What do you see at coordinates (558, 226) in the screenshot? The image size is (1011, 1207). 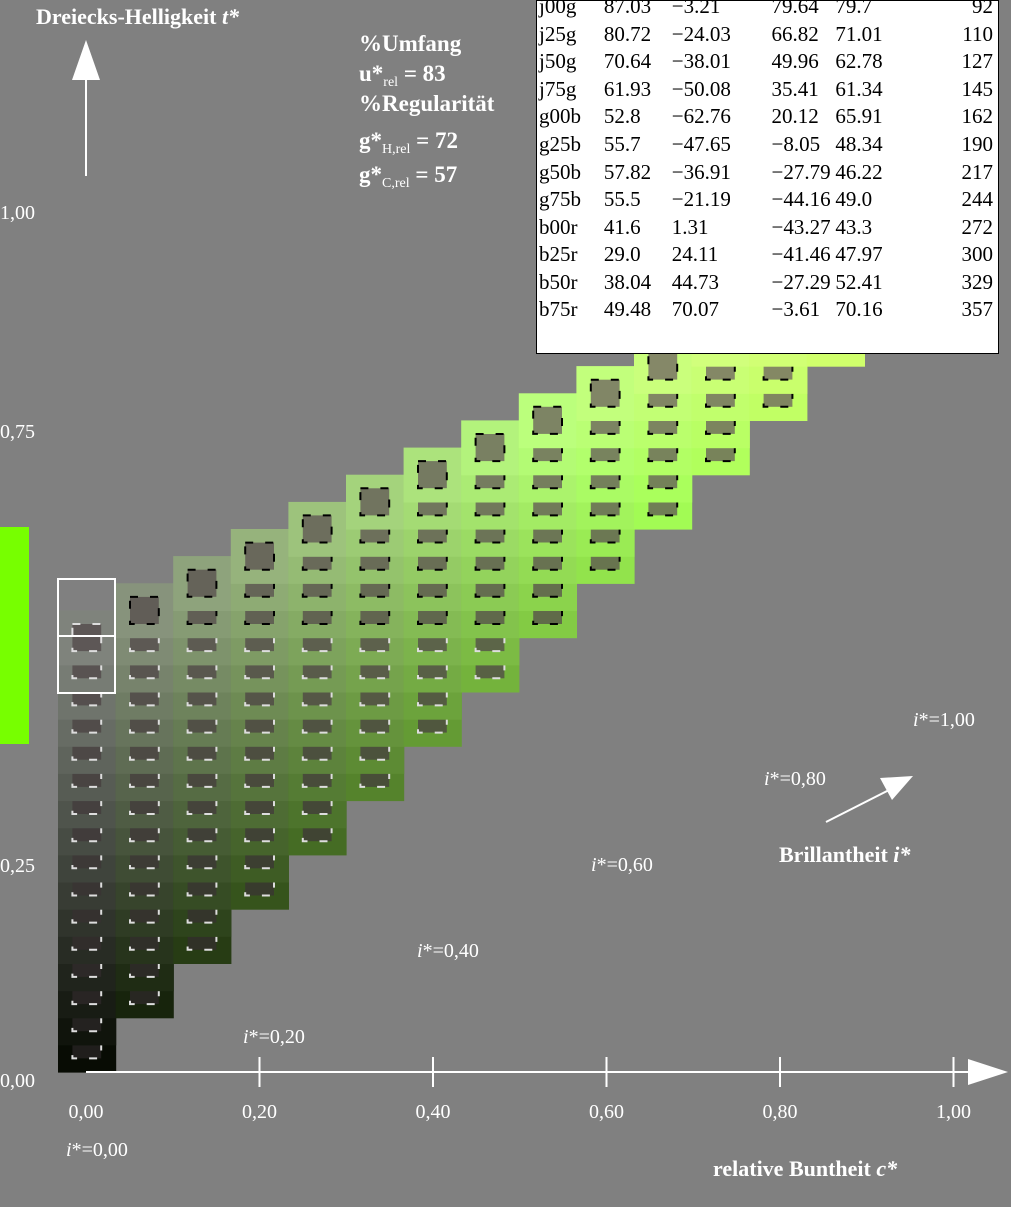 I see `table-cell: b00r` at bounding box center [558, 226].